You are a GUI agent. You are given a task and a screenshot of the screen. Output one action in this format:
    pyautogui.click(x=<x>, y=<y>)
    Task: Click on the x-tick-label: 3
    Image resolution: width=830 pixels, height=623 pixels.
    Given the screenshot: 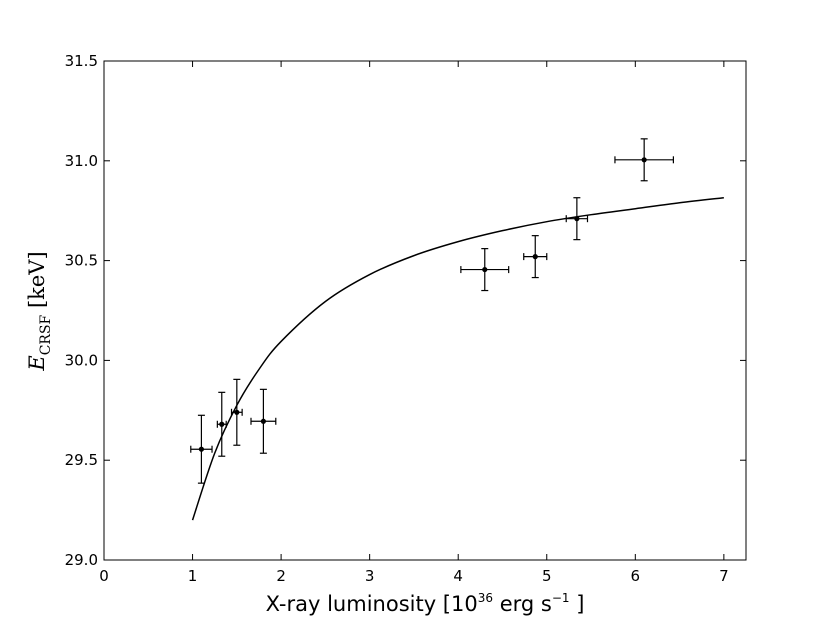 What is the action you would take?
    pyautogui.click(x=370, y=576)
    